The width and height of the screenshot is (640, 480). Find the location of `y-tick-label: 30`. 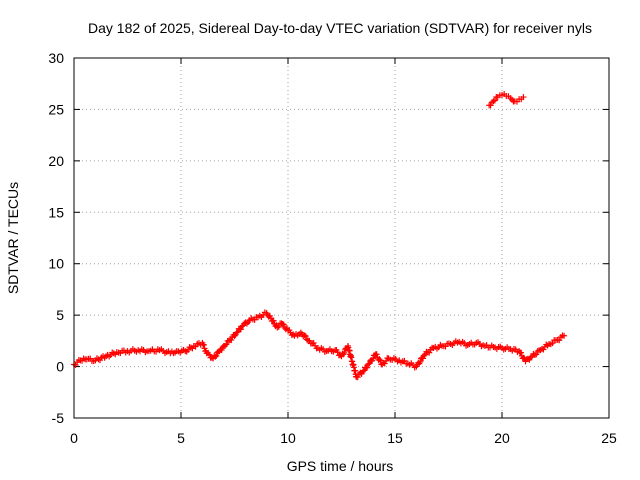

y-tick-label: 30 is located at coordinates (56, 58).